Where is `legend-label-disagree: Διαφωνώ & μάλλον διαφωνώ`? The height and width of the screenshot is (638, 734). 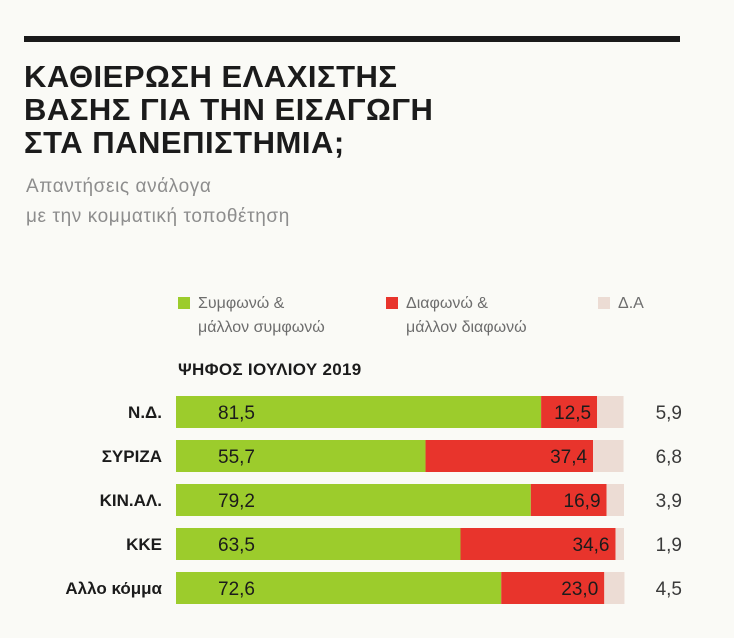 legend-label-disagree: Διαφωνώ & μάλλον διαφωνώ is located at coordinates (466, 316).